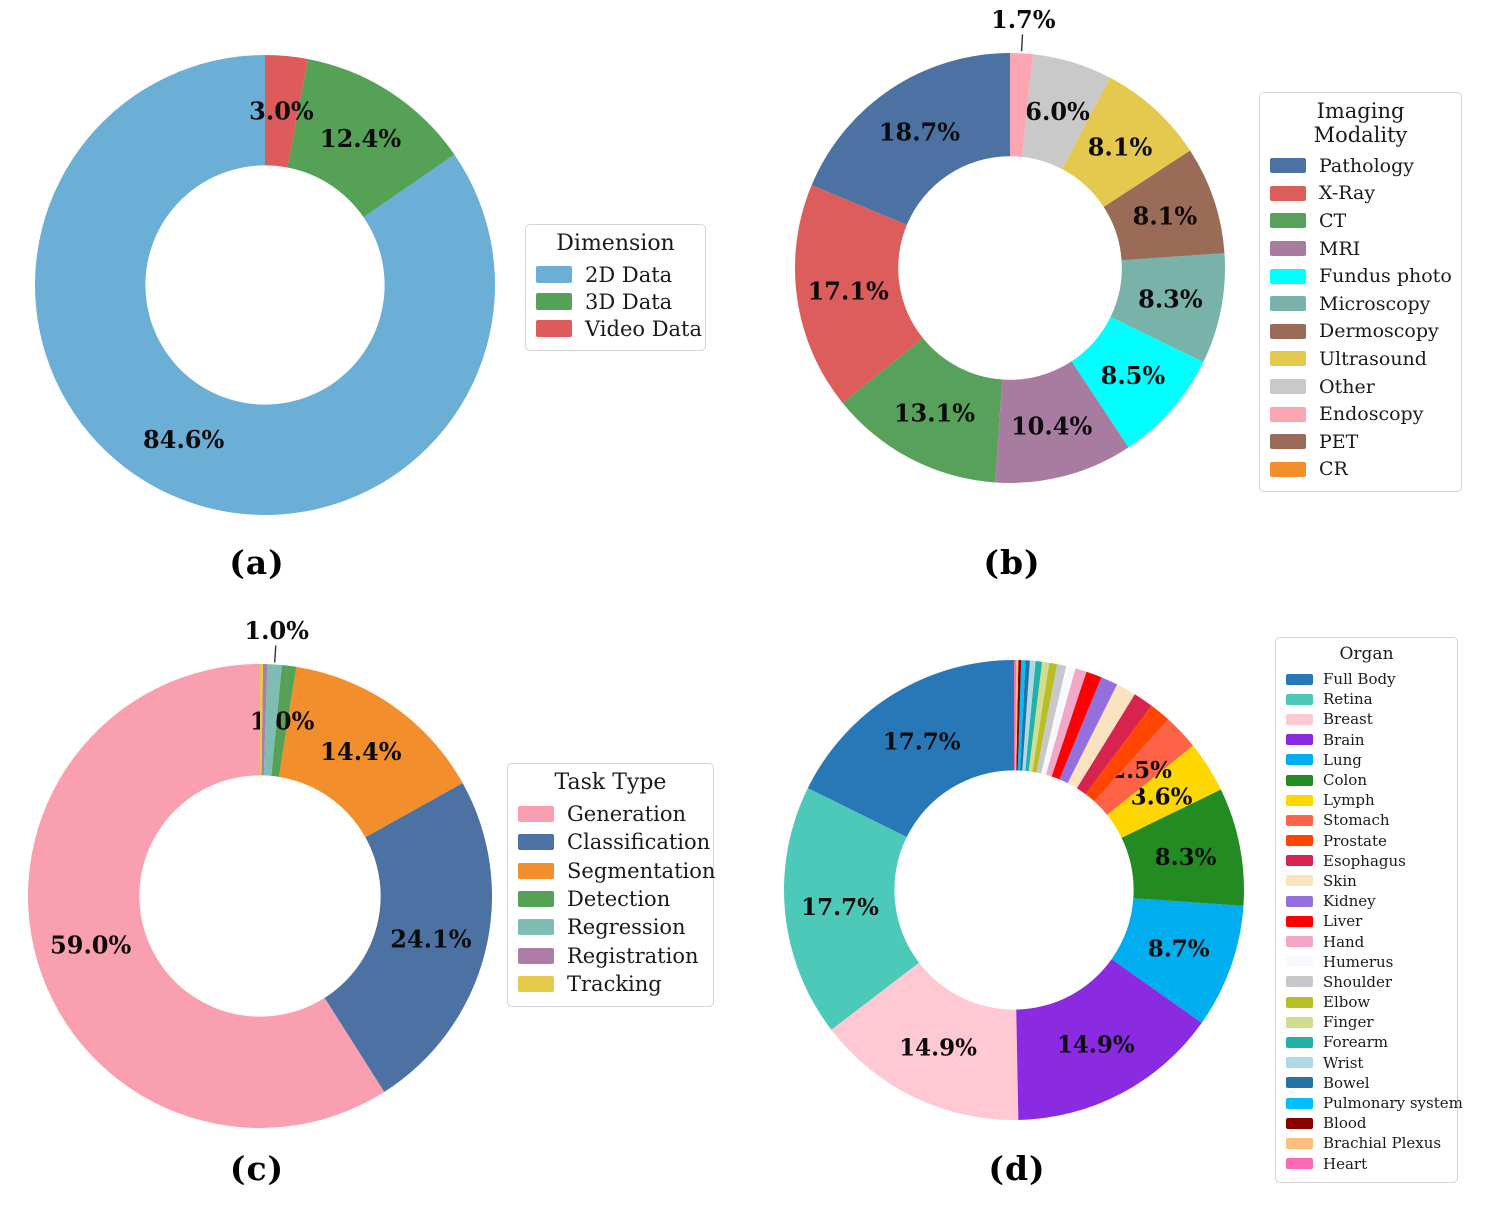 The width and height of the screenshot is (1486, 1220). I want to click on legend-label-skin: Skin, so click(1340, 880).